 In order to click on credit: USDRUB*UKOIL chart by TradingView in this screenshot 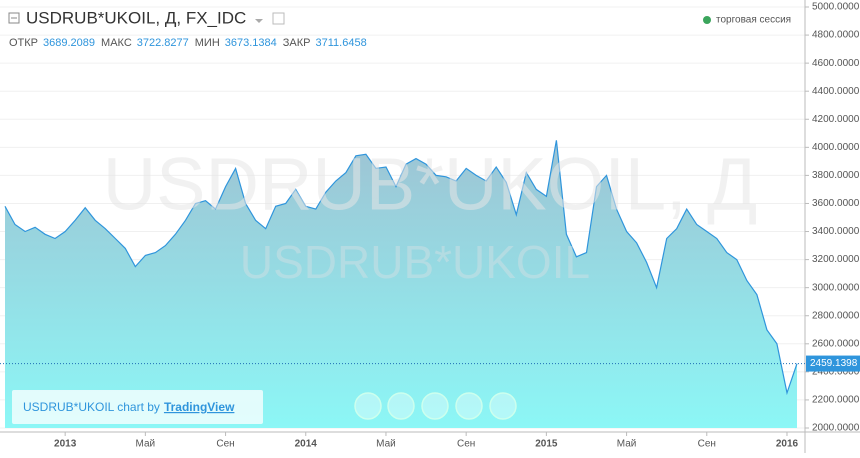, I will do `click(129, 407)`.